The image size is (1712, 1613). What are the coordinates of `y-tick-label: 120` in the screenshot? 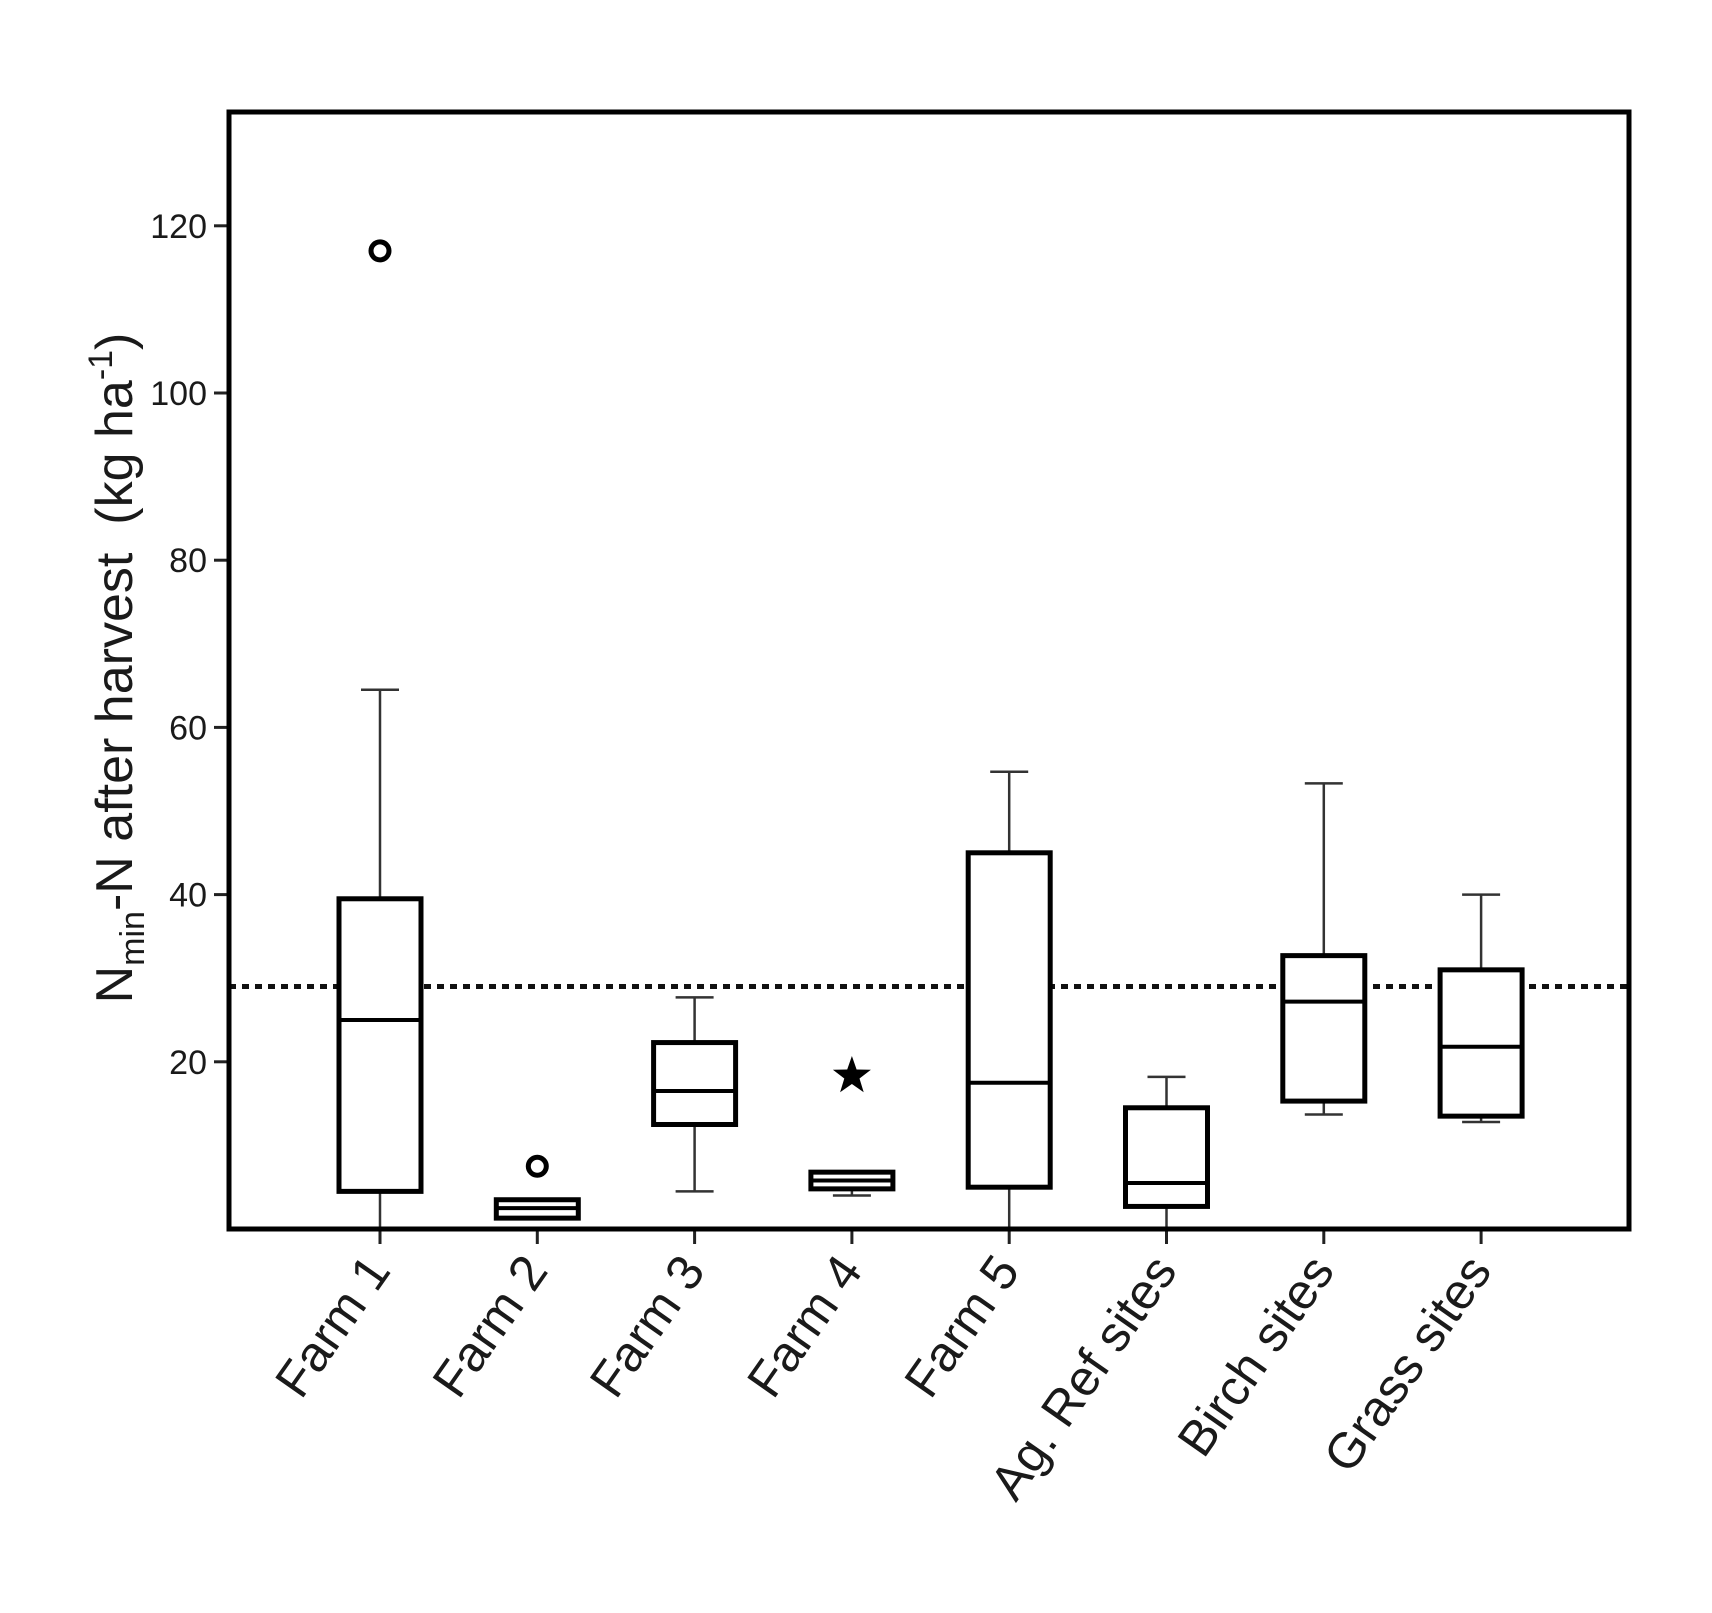 It's located at (178, 227).